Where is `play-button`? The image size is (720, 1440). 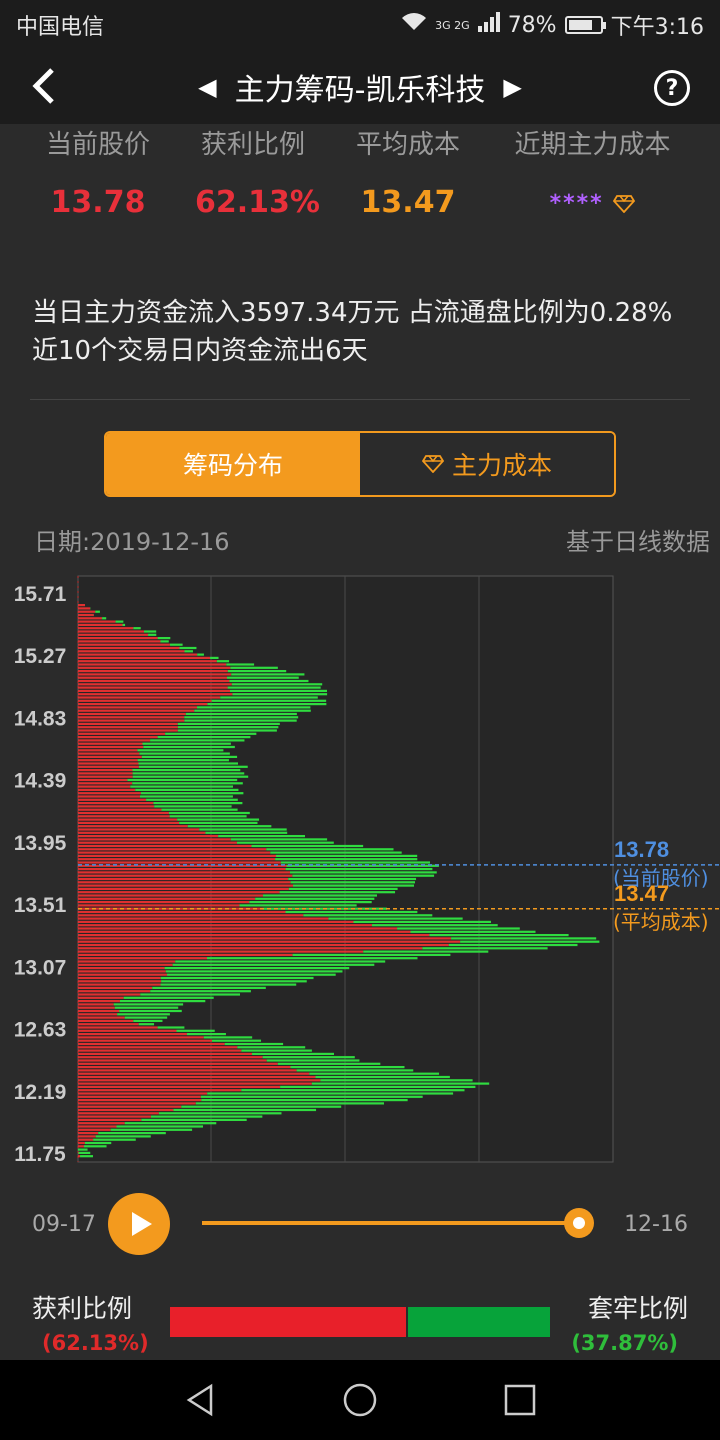
play-button is located at coordinates (139, 1224).